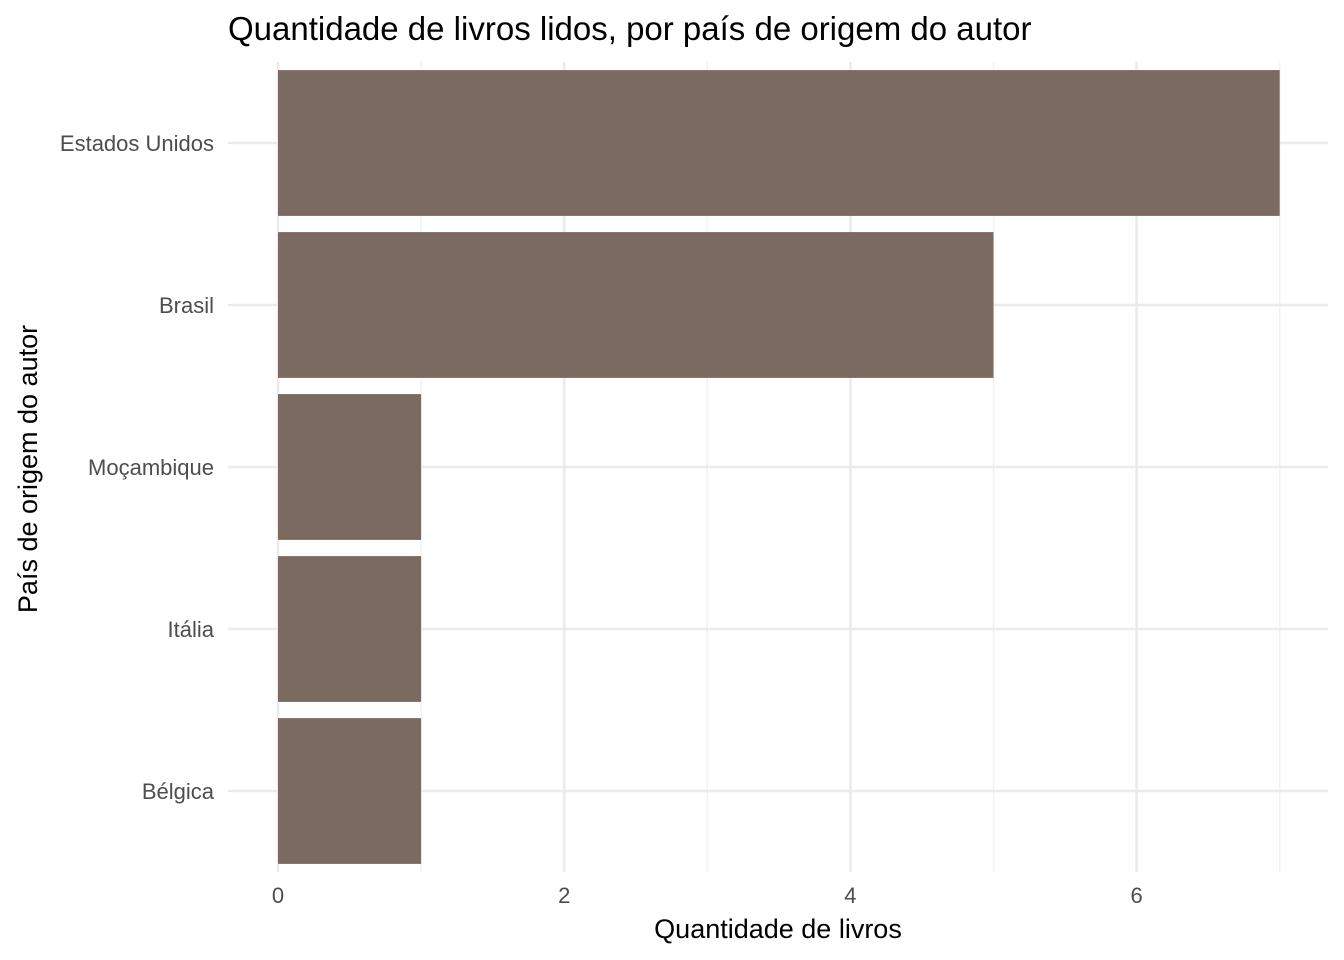 This screenshot has height=960, width=1344. I want to click on y-tick-label: Moçambique, so click(151, 467).